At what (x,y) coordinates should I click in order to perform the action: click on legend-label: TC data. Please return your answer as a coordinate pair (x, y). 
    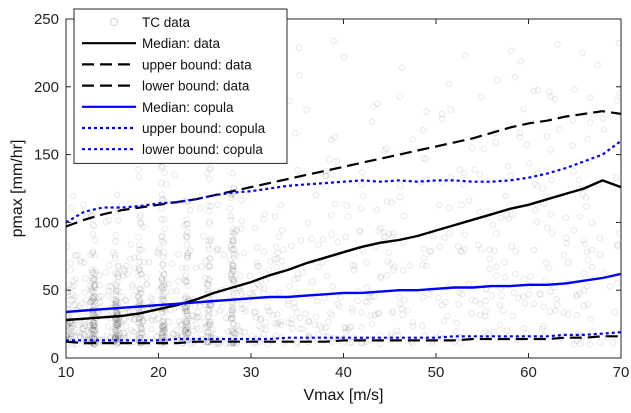
    Looking at the image, I should click on (166, 22).